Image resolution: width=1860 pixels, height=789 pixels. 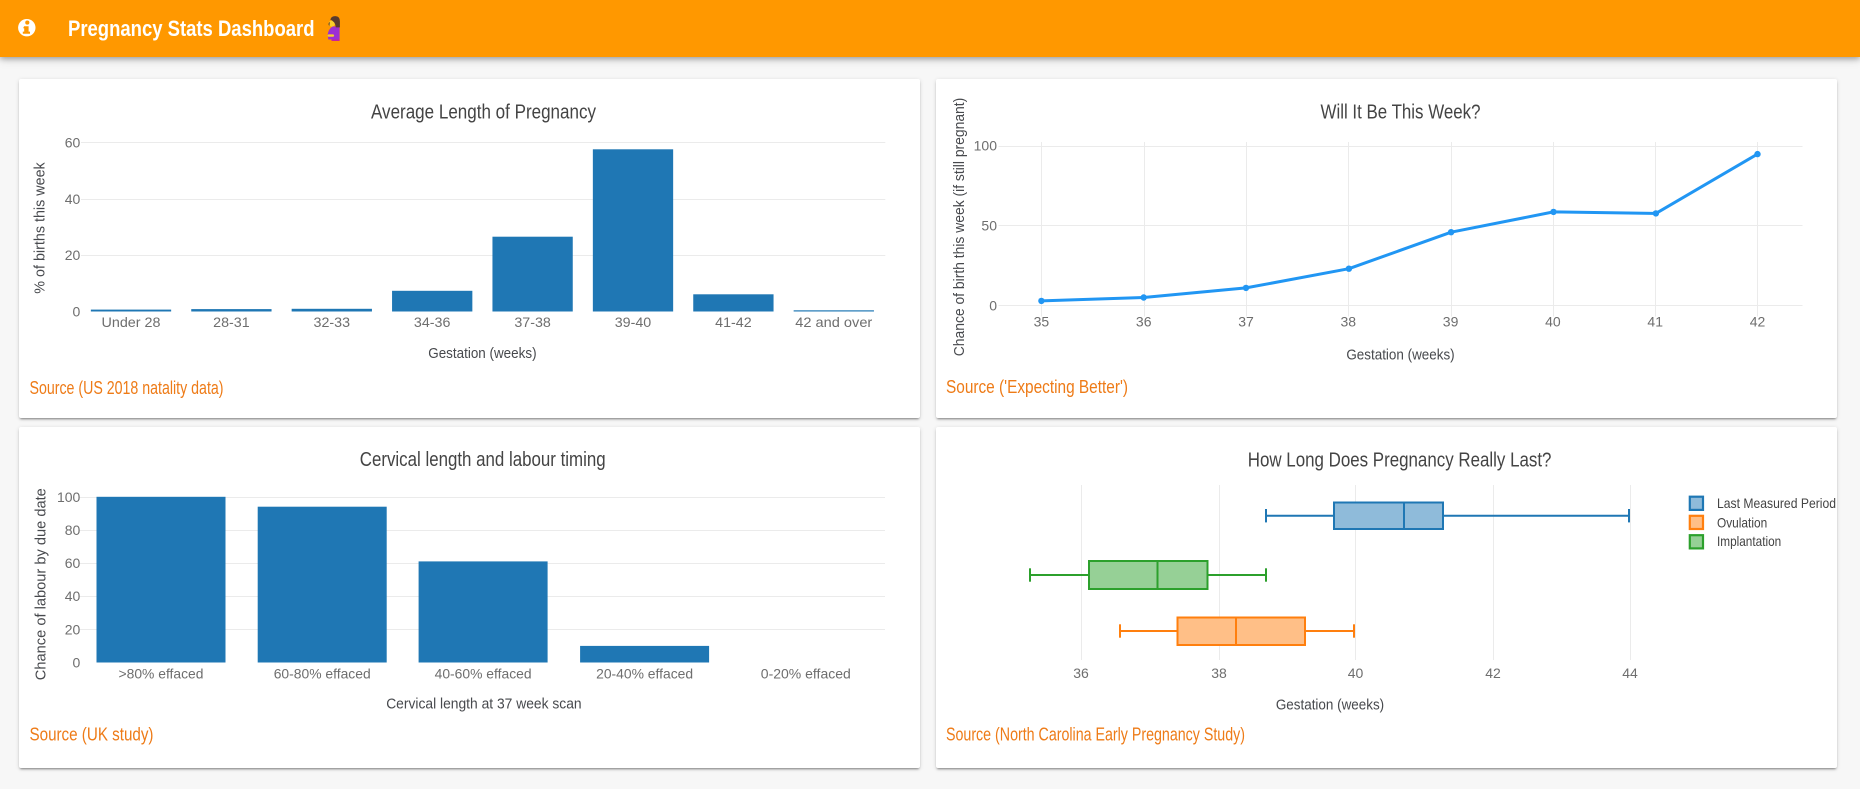 What do you see at coordinates (40, 228) in the screenshot?
I see `svg-text: % of births this week` at bounding box center [40, 228].